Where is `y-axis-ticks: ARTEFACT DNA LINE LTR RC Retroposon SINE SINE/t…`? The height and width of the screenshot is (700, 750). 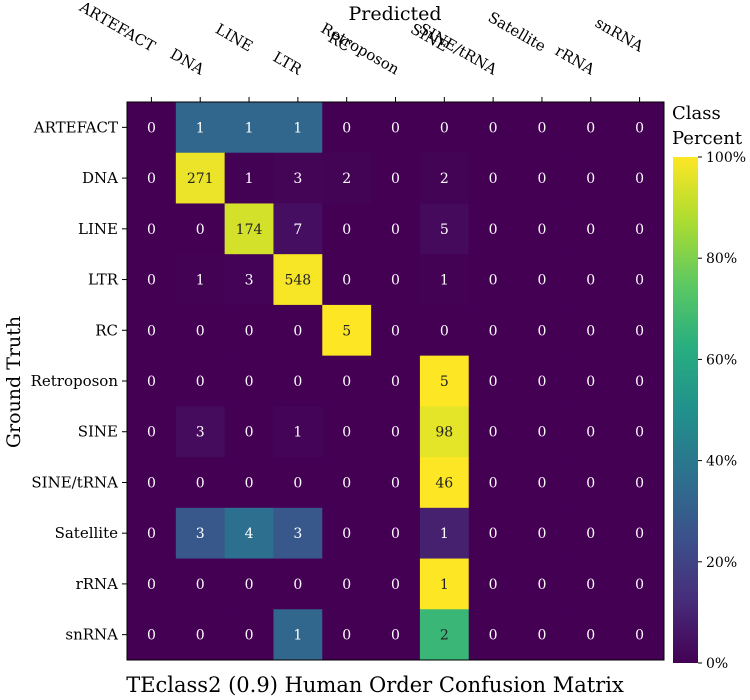 y-axis-ticks: ARTEFACT DNA LINE LTR RC Retroposon SINE SINE/t… is located at coordinates (79, 381).